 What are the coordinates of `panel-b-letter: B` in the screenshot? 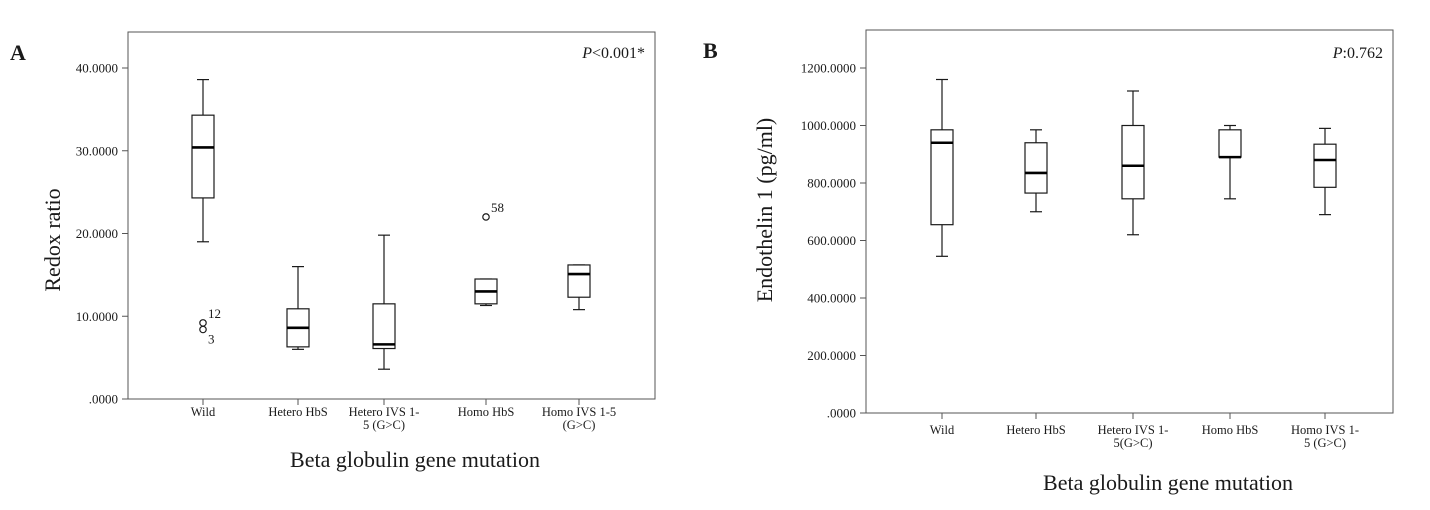 It's located at (710, 50).